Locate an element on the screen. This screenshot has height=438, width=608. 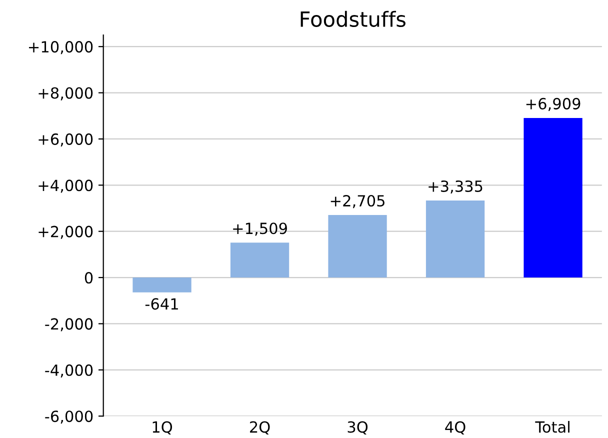
x-tick-label: 1Q is located at coordinates (162, 428).